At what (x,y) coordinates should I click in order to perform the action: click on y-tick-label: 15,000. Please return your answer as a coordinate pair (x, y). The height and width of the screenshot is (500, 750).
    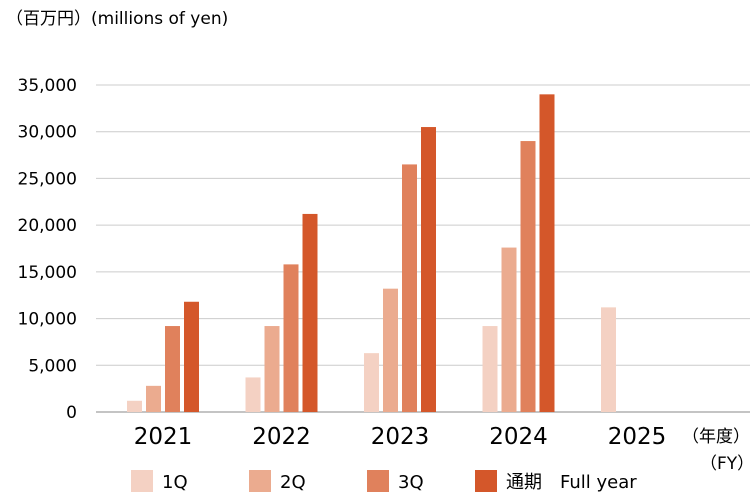
    Looking at the image, I should click on (47, 273).